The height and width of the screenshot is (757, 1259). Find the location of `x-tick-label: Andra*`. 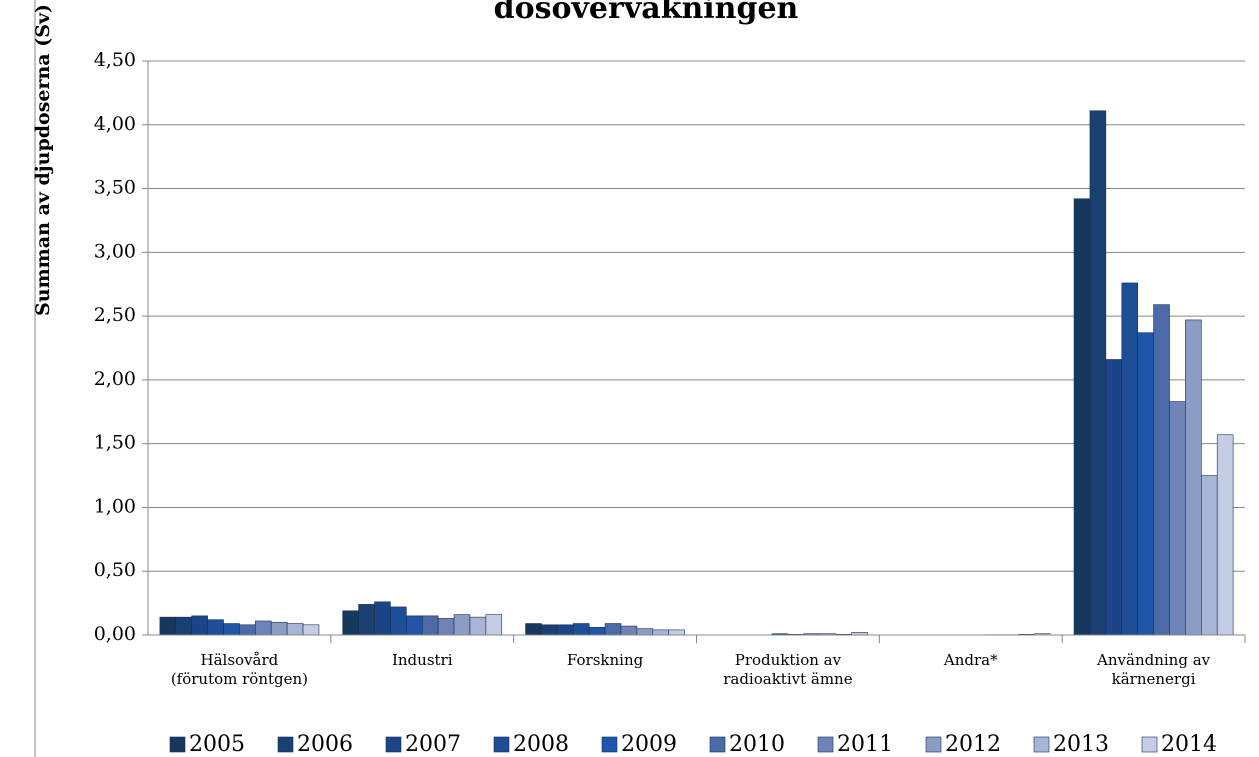

x-tick-label: Andra* is located at coordinates (970, 660).